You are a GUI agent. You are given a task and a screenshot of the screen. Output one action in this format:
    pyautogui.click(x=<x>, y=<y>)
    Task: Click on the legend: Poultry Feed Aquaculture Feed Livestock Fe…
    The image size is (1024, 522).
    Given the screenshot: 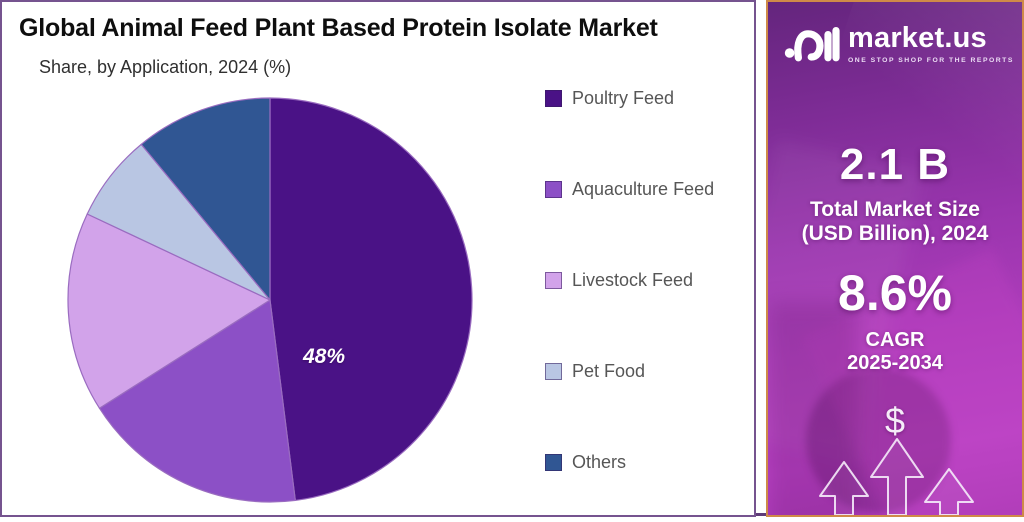 What is the action you would take?
    pyautogui.click(x=630, y=279)
    